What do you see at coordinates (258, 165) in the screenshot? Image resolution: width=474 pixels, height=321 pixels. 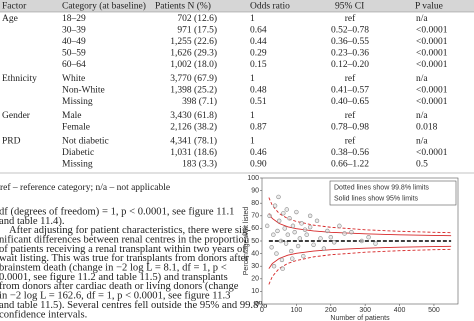 I see `table-cell: 0.90` at bounding box center [258, 165].